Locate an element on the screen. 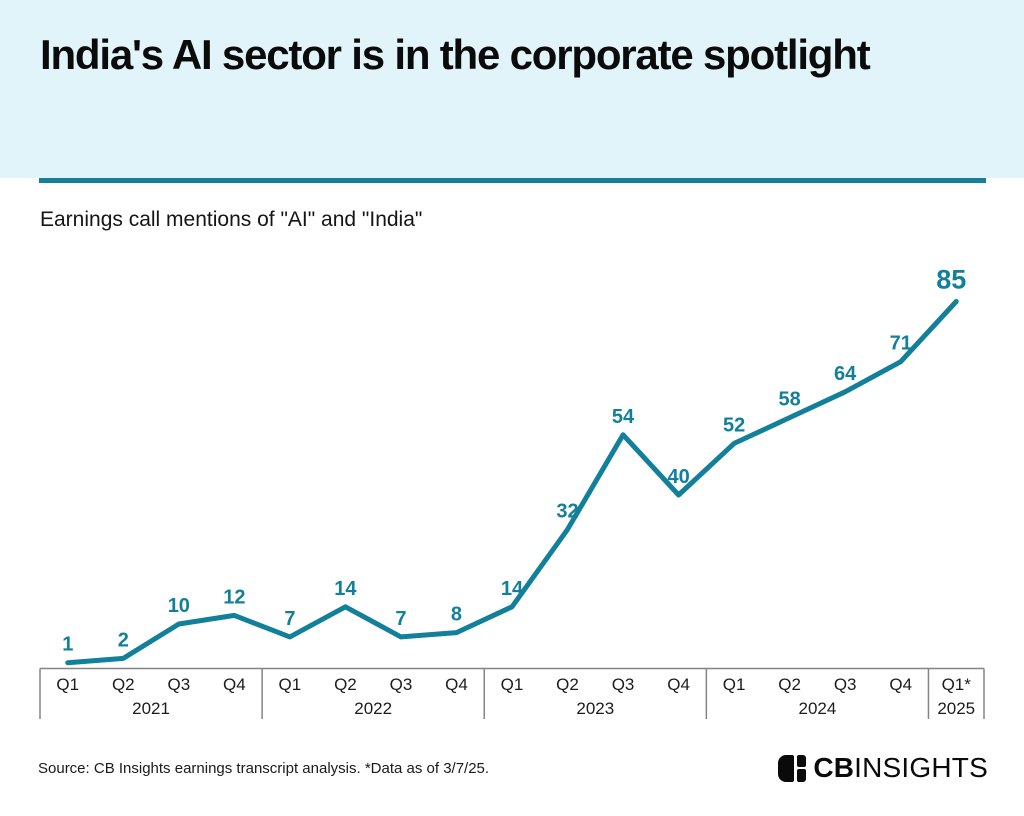  data-label: 52 is located at coordinates (734, 425).